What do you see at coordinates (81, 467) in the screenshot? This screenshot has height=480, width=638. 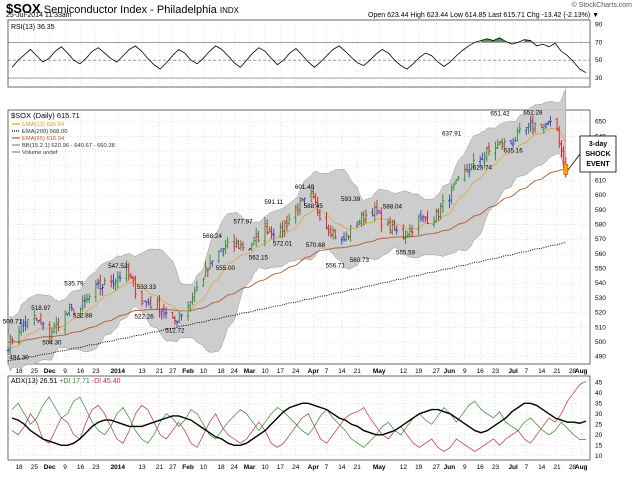 I see `x-tick-label: 16` at bounding box center [81, 467].